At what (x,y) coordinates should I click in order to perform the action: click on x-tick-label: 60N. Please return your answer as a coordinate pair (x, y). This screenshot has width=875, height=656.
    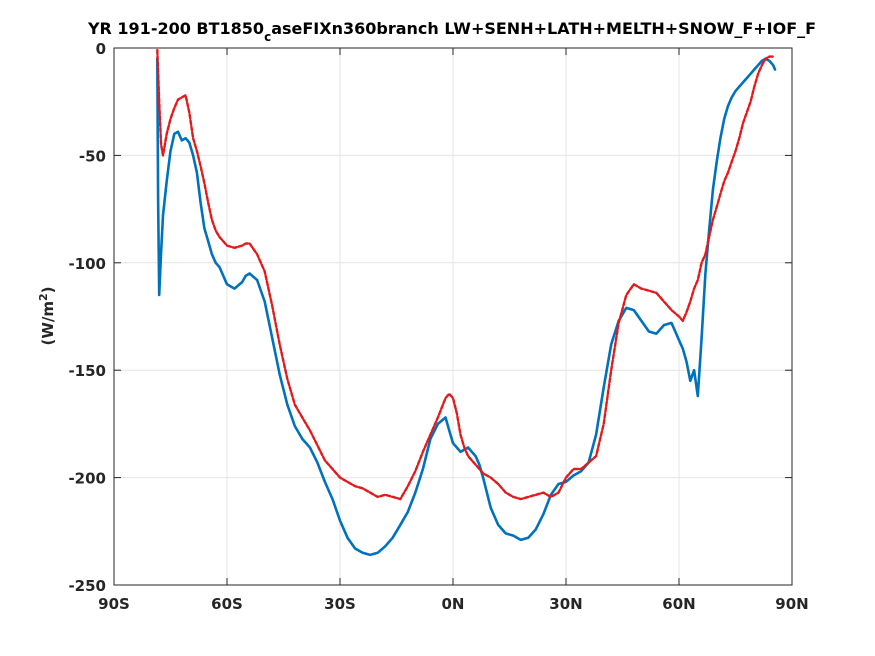
    Looking at the image, I should click on (678, 604).